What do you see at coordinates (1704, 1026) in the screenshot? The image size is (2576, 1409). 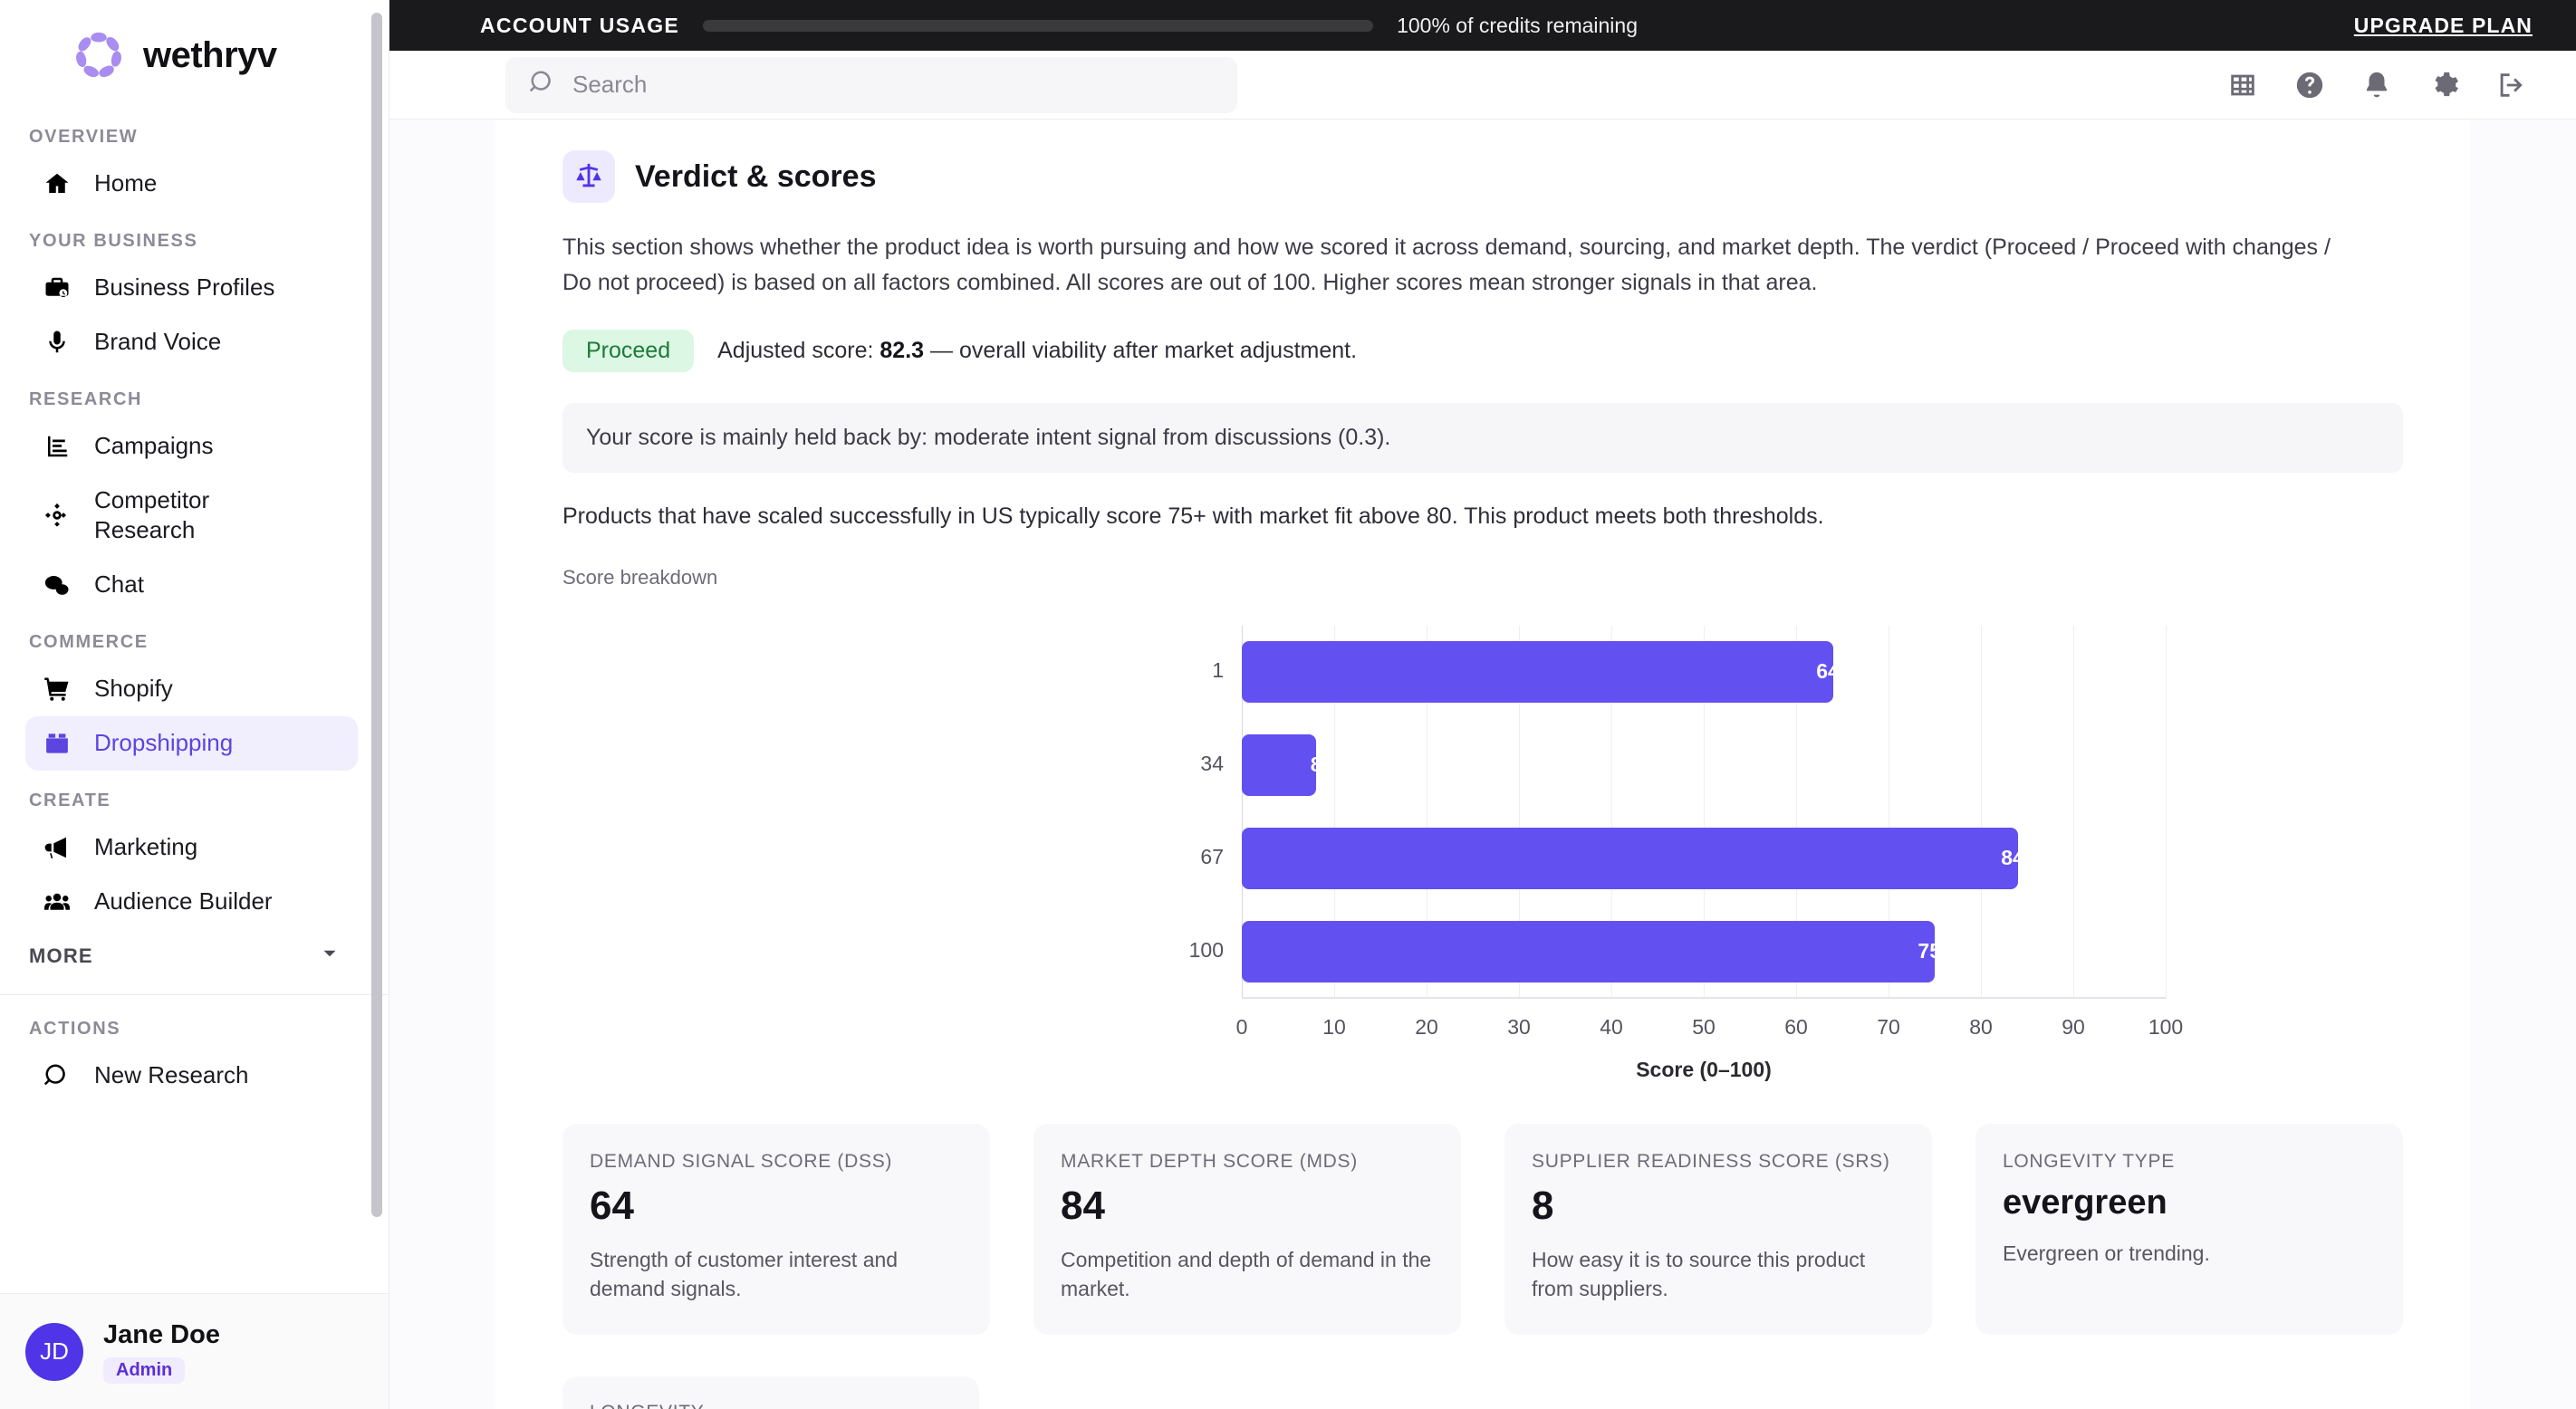 I see `chart-x-tick-label: 50` at bounding box center [1704, 1026].